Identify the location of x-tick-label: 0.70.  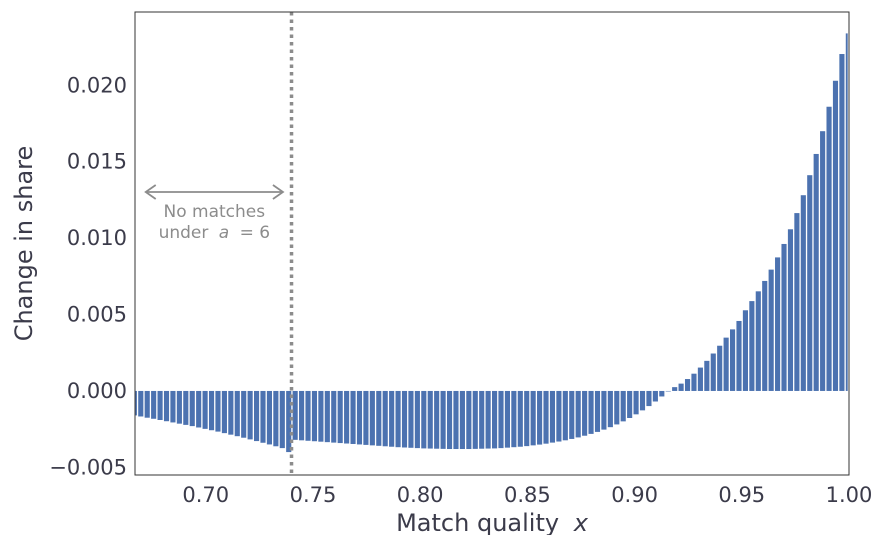
(205, 495).